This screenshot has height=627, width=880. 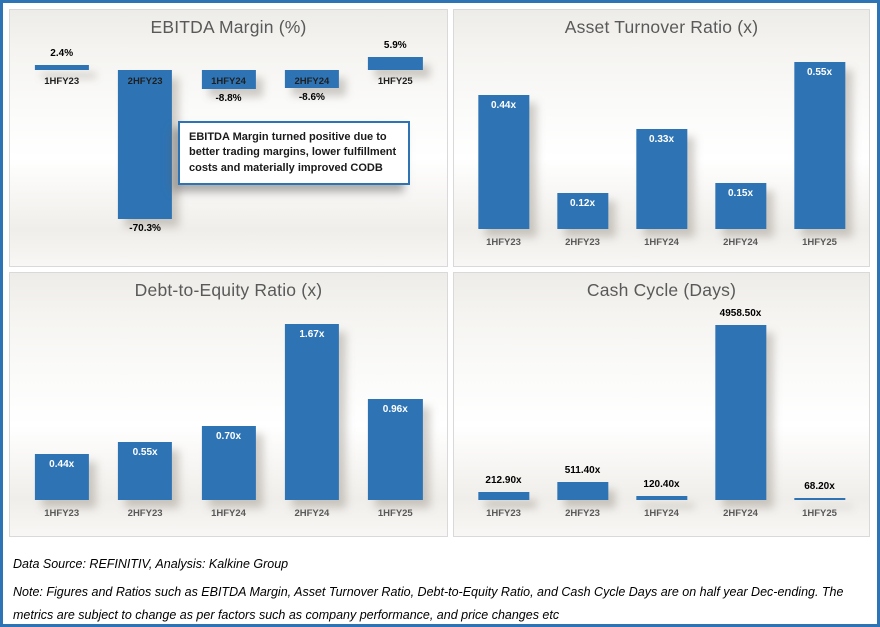 I want to click on bar-value-label: -70.3%, so click(x=145, y=229).